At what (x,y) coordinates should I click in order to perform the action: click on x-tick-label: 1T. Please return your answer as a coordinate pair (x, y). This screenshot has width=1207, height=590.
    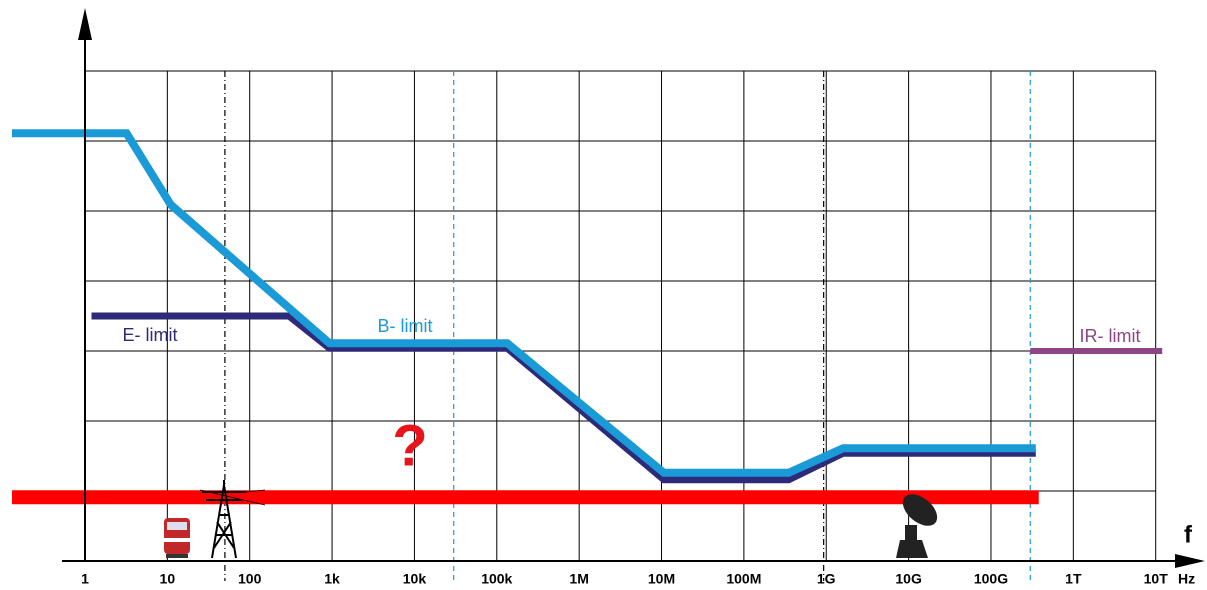
    Looking at the image, I should click on (1073, 579).